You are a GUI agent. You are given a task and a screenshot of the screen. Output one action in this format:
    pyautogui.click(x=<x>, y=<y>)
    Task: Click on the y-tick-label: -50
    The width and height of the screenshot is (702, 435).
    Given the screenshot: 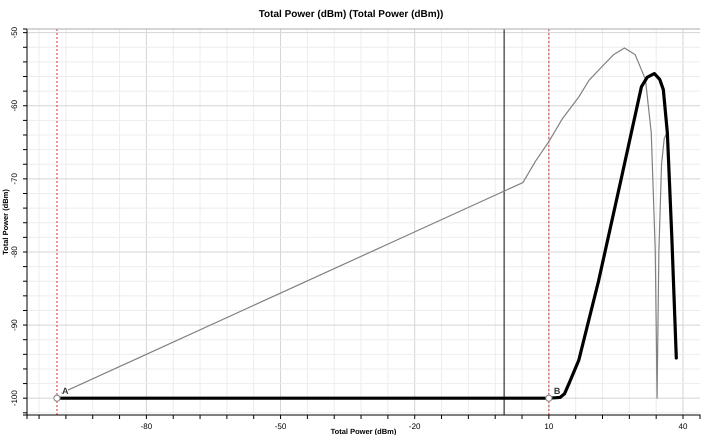 What is the action you would take?
    pyautogui.click(x=14, y=32)
    